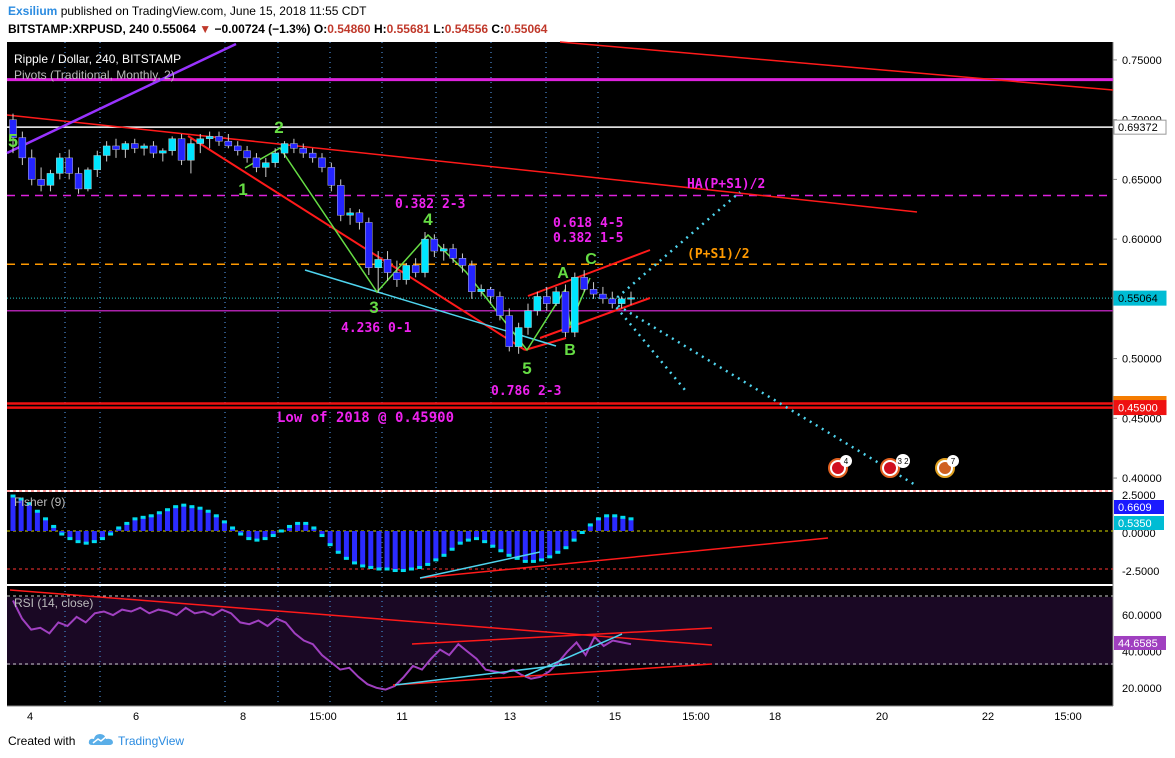 This screenshot has height=758, width=1175. What do you see at coordinates (526, 29) in the screenshot?
I see `close-value: 0.55064` at bounding box center [526, 29].